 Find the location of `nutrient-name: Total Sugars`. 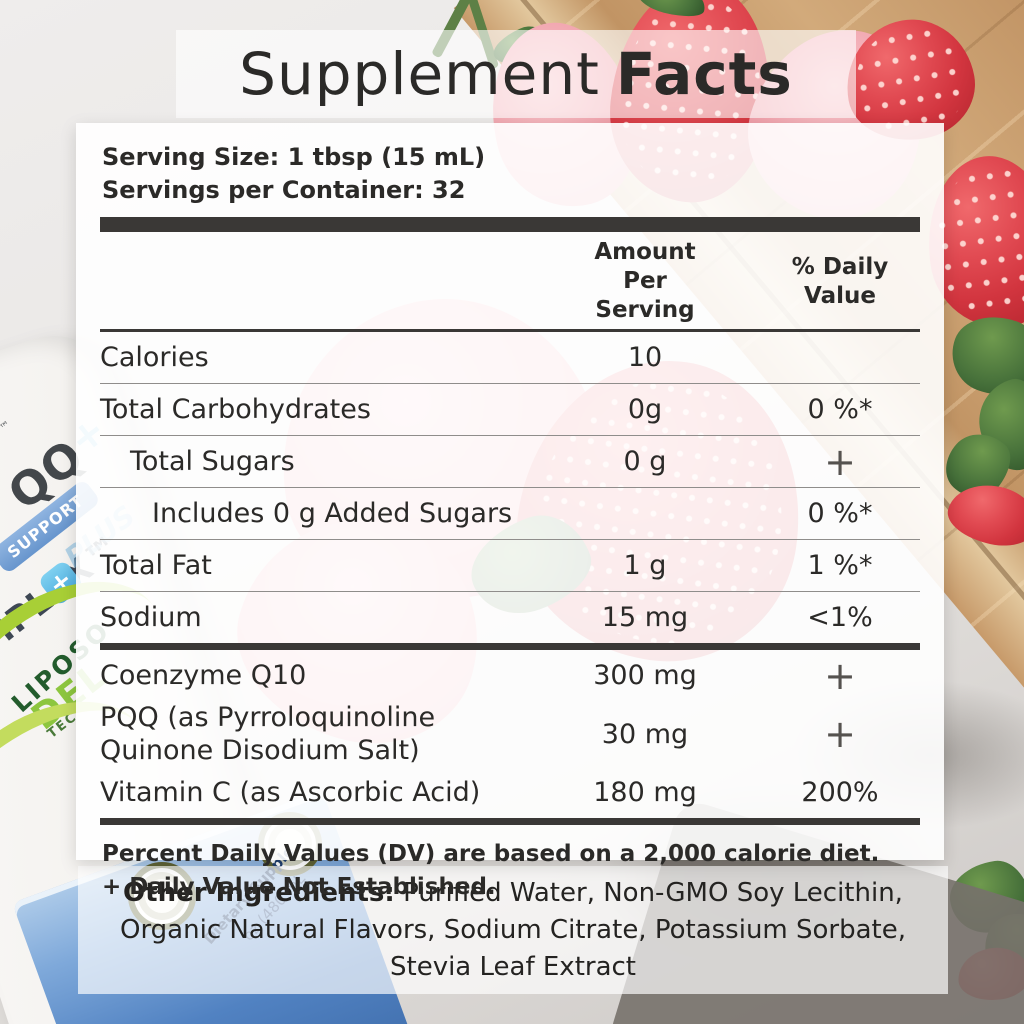

nutrient-name: Total Sugars is located at coordinates (212, 461).